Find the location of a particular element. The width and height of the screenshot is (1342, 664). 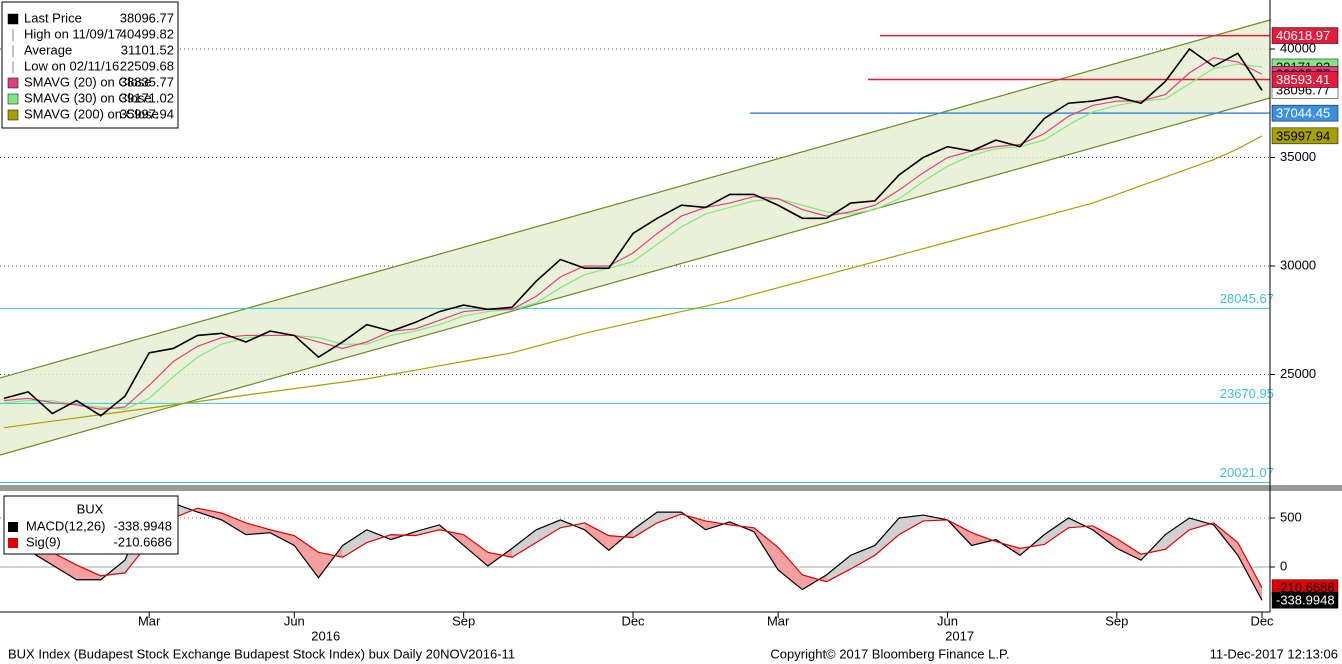

legend-value: 40499.82 is located at coordinates (147, 33).